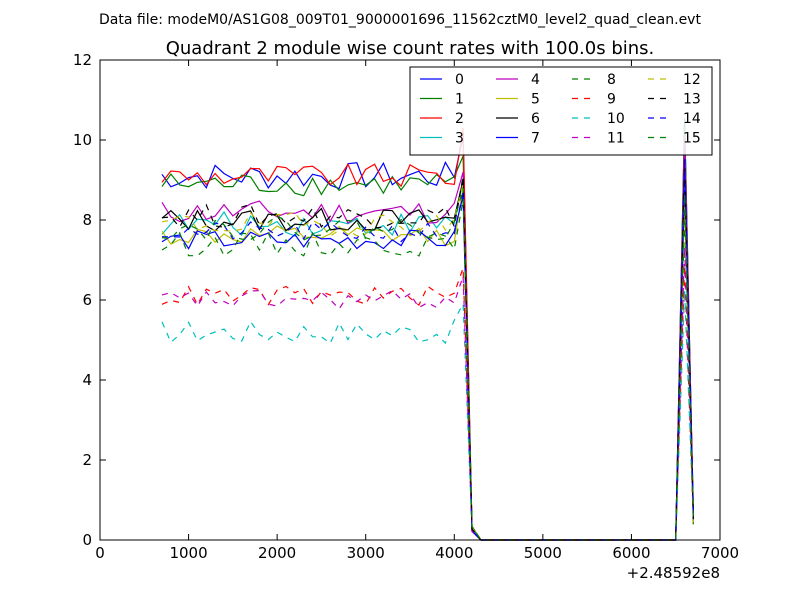 The width and height of the screenshot is (800, 600). I want to click on x-offset-label: +2.48592e8, so click(673, 573).